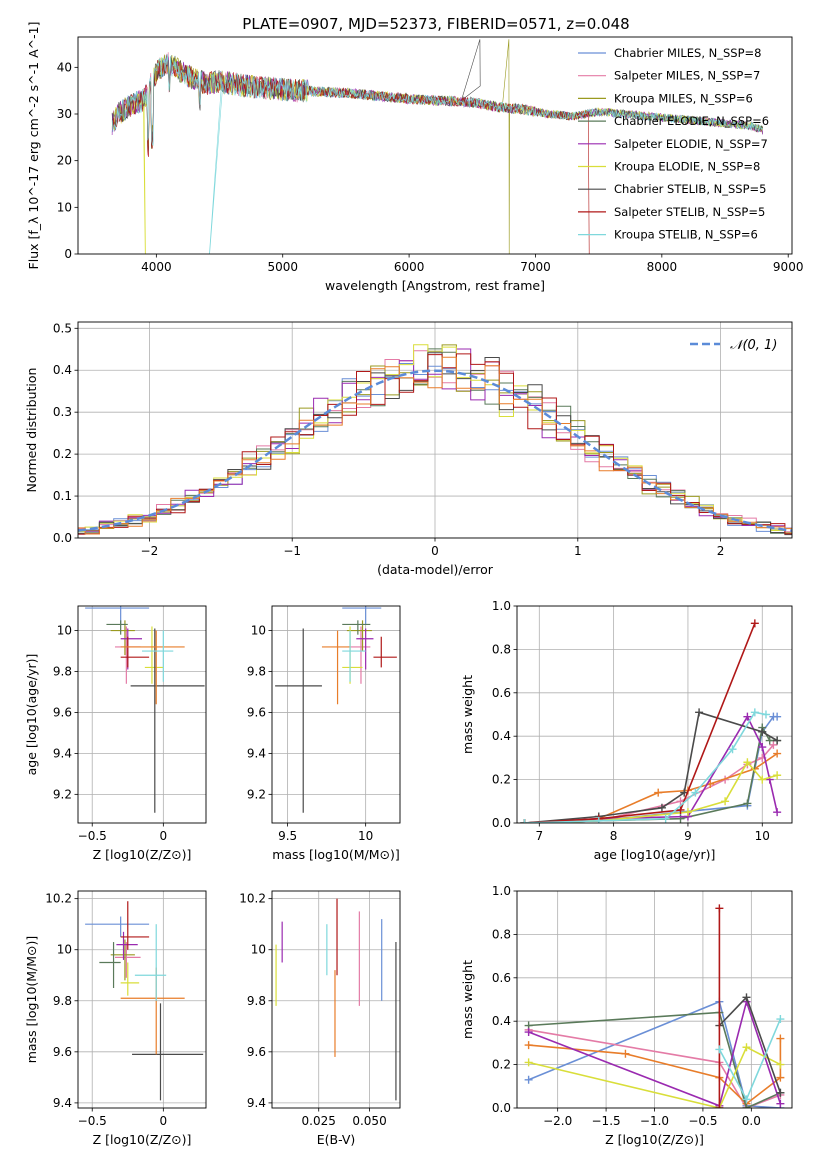  I want to click on plot-area-weight_vs_age, so click(654, 714).